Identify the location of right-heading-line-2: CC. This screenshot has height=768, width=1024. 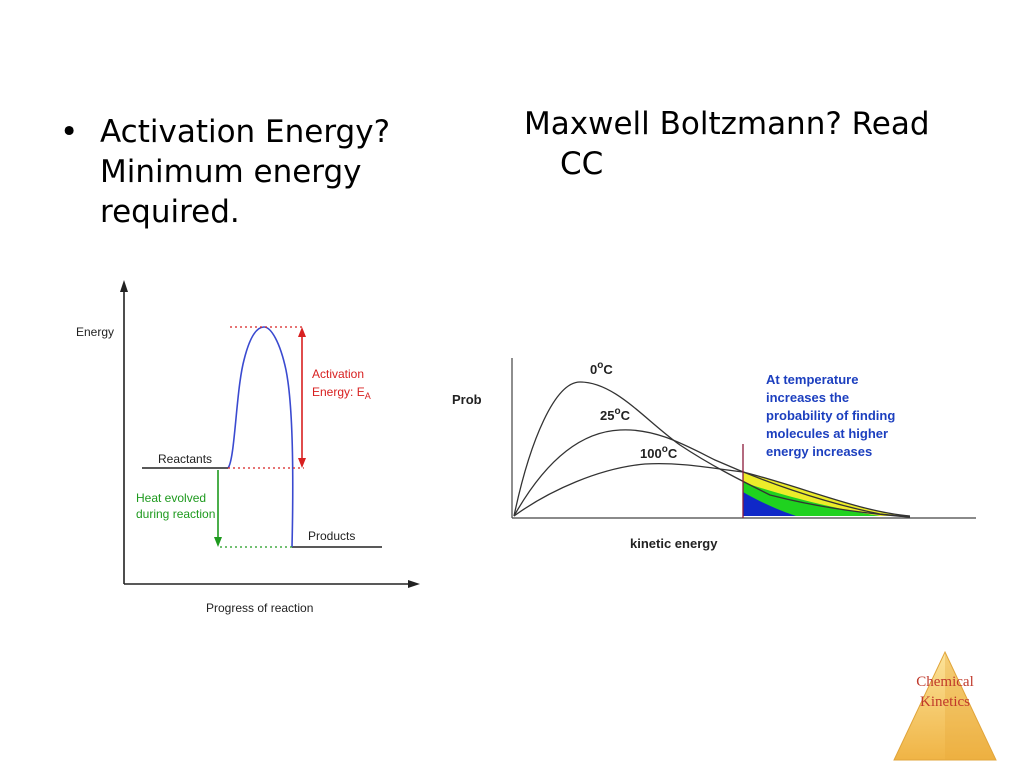
(582, 164).